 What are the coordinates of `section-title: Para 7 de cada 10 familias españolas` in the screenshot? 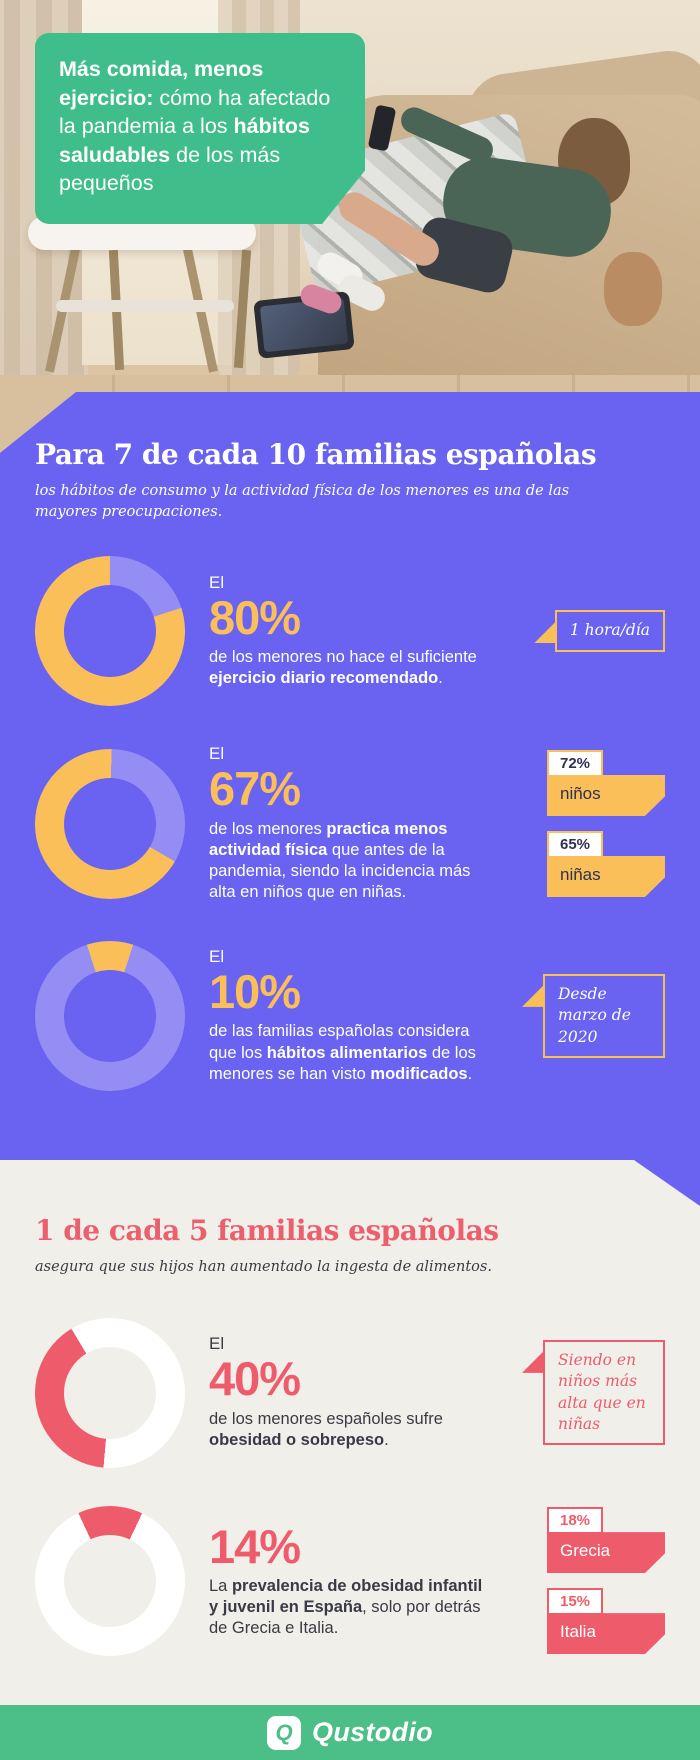 It's located at (316, 454).